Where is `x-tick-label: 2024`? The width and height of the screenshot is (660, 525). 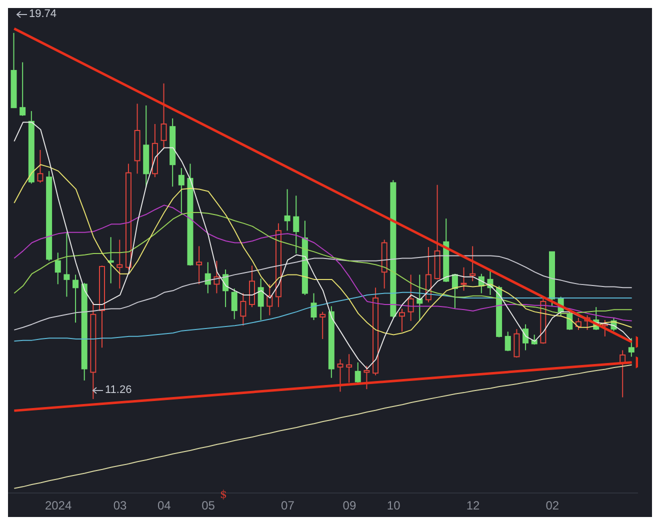 x-tick-label: 2024 is located at coordinates (58, 505).